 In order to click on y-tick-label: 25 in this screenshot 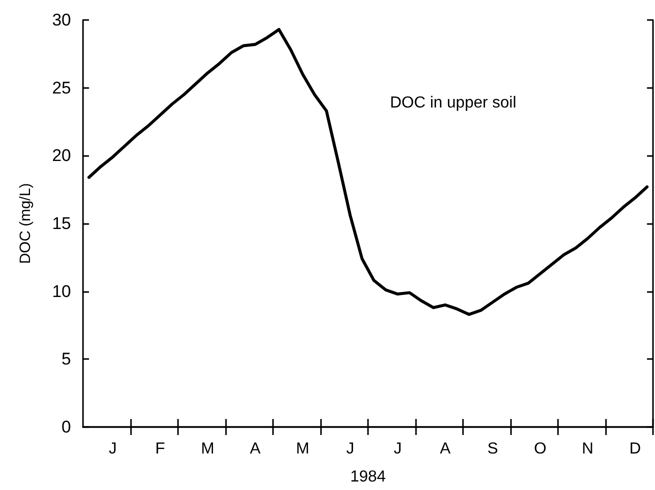, I will do `click(61, 88)`.